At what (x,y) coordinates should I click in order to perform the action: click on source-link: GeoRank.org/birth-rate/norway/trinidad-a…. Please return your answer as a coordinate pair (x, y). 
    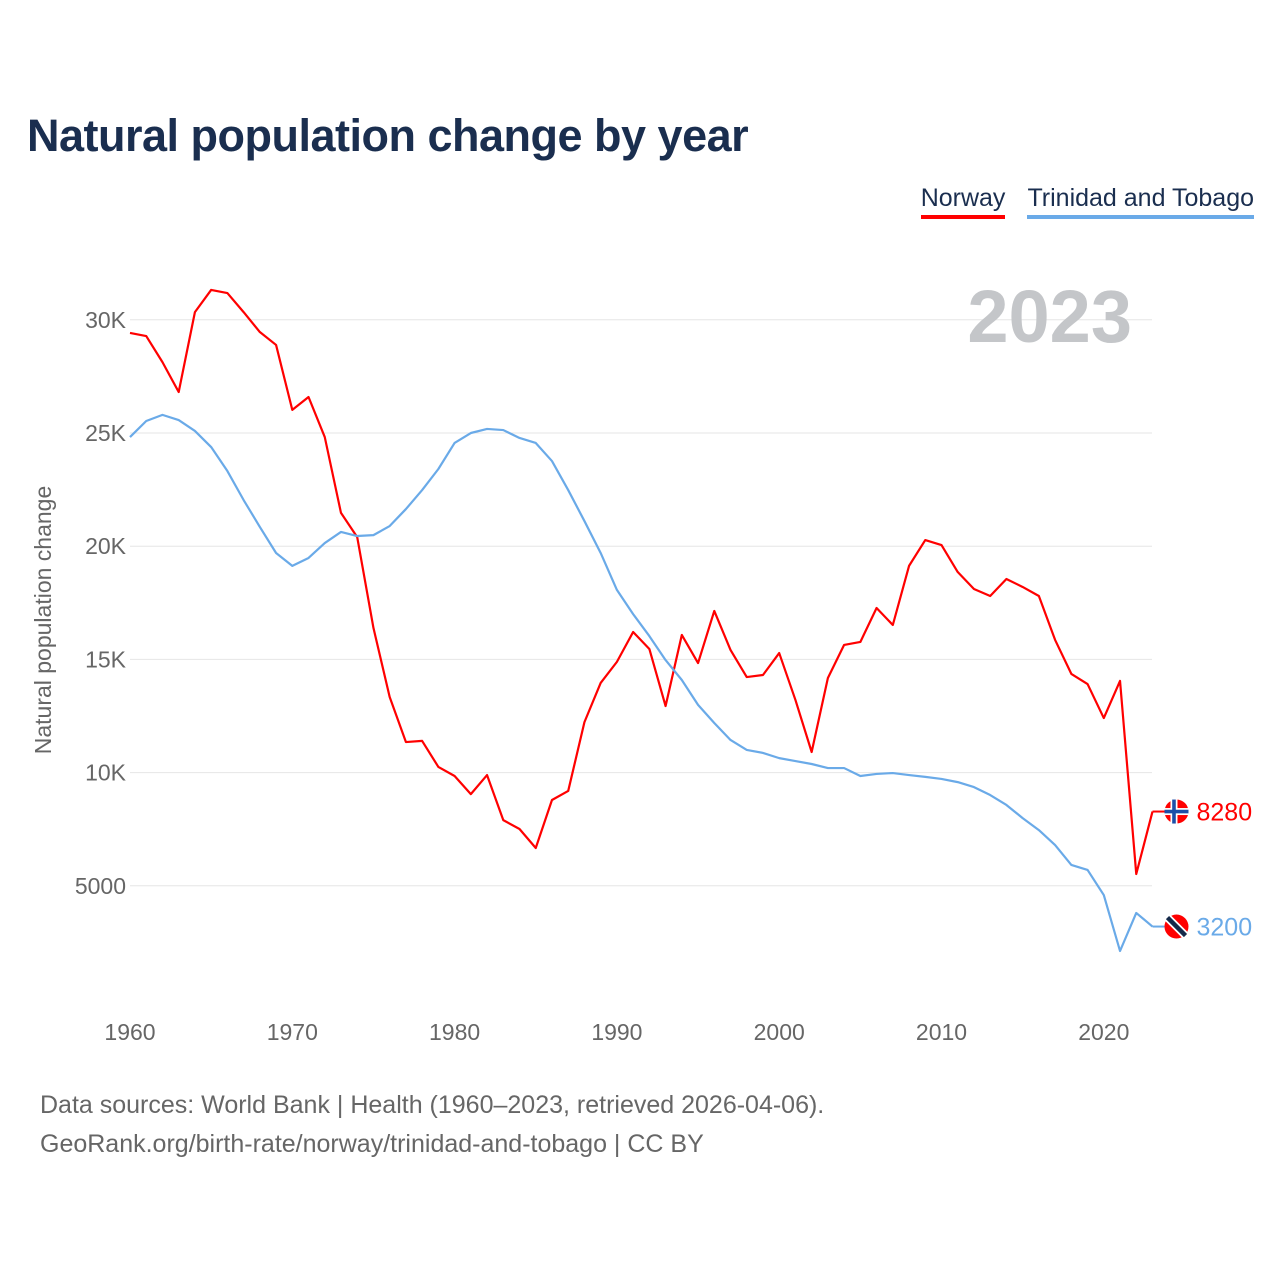
    Looking at the image, I should click on (372, 1144).